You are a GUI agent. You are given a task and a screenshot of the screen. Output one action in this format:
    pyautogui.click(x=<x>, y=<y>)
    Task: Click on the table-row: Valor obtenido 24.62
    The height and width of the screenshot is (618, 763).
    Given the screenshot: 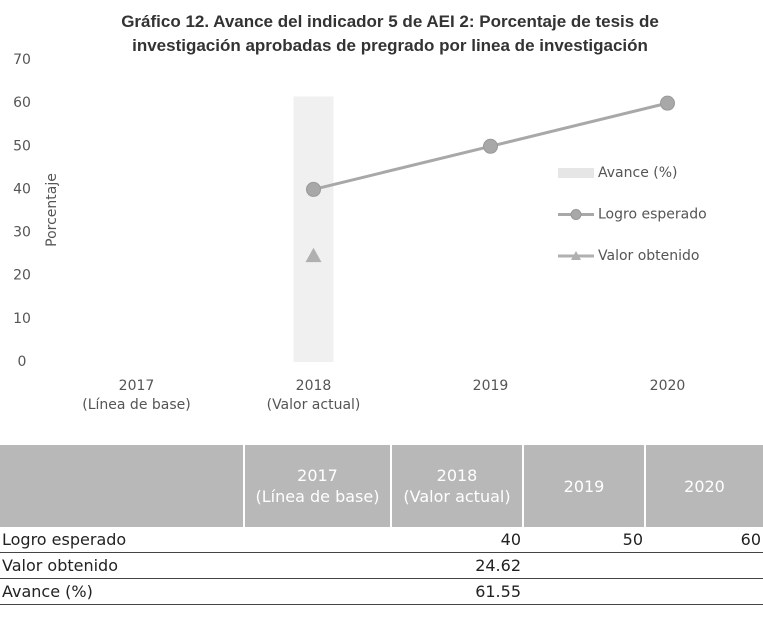 What is the action you would take?
    pyautogui.click(x=381, y=565)
    